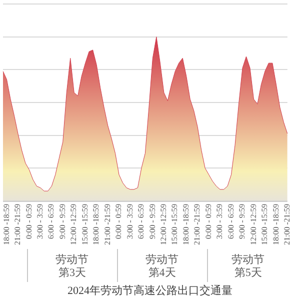  What do you see at coordinates (150, 290) in the screenshot?
I see `text: 2024年劳动节高速公路出口交通量` at bounding box center [150, 290].